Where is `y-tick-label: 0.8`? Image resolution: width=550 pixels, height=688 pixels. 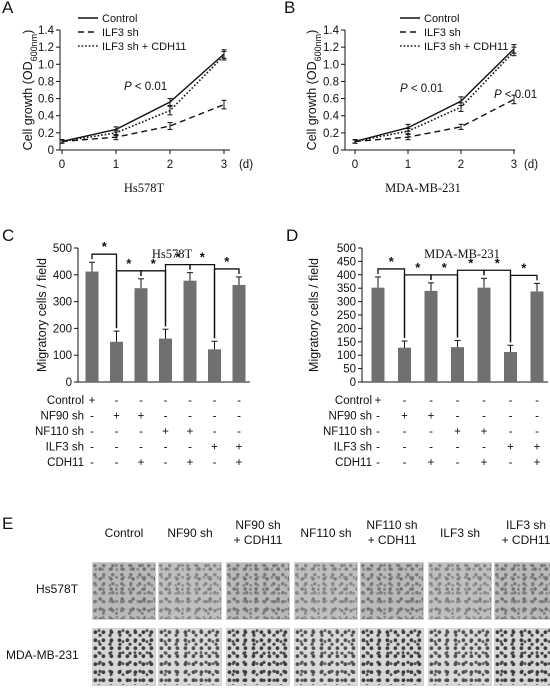 y-tick-label: 0.8 is located at coordinates (331, 82).